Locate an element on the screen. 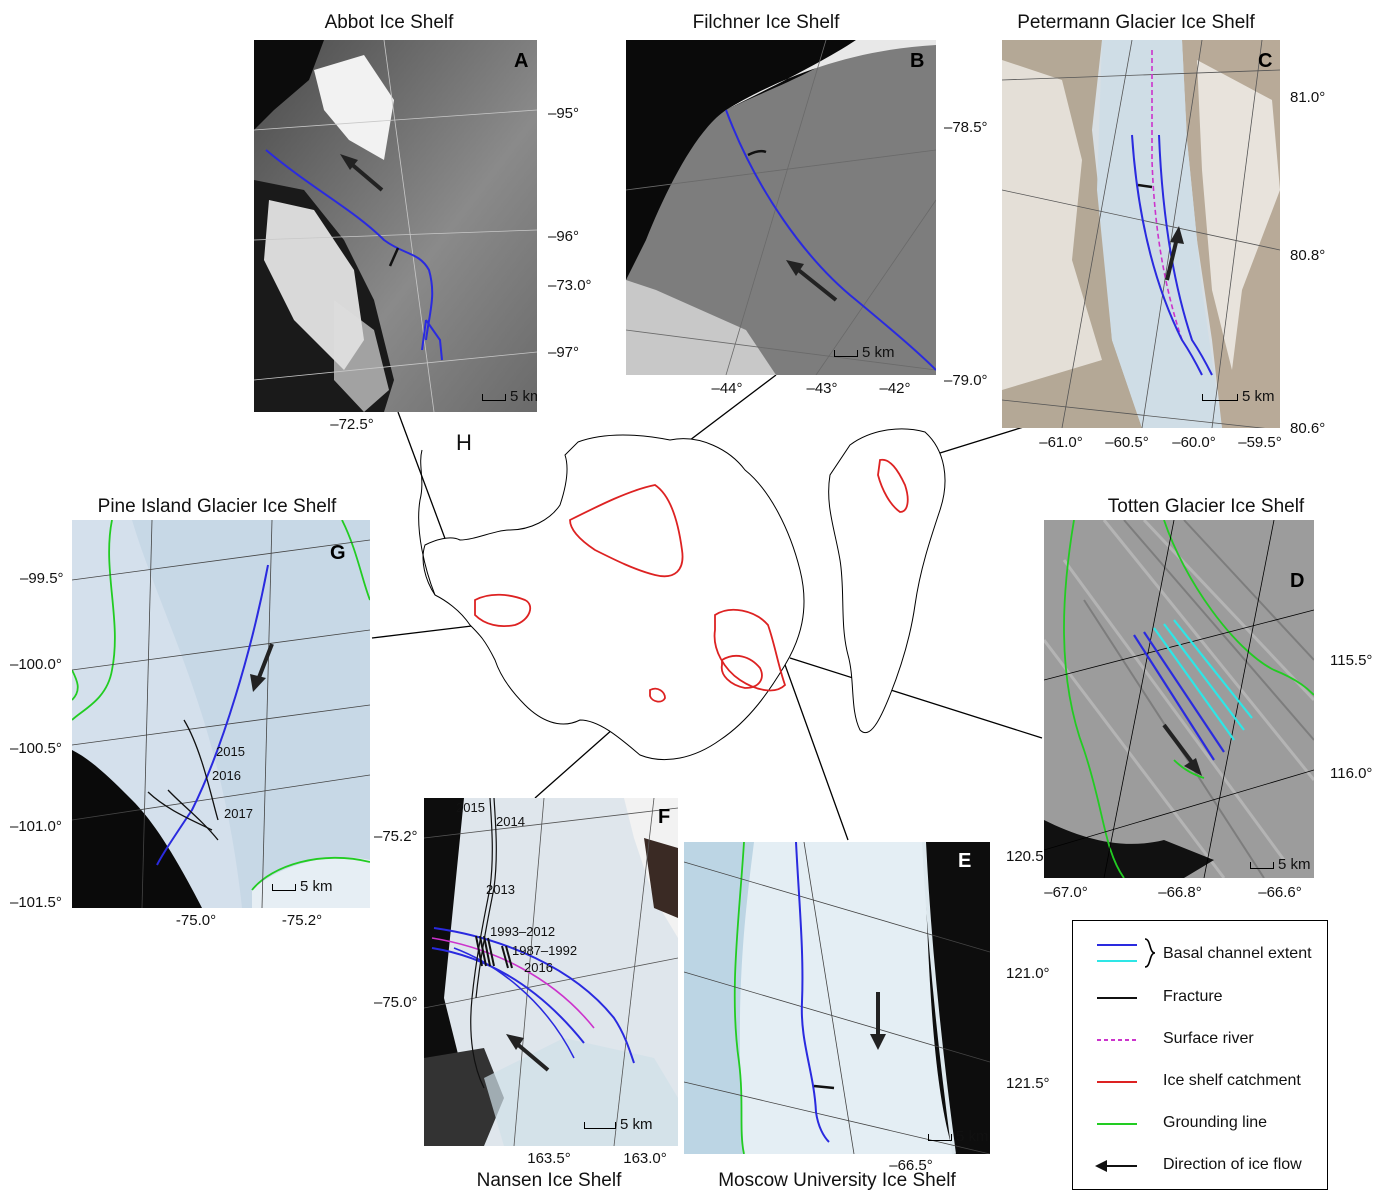  panel-g-tick: –101.0° is located at coordinates (36, 826).